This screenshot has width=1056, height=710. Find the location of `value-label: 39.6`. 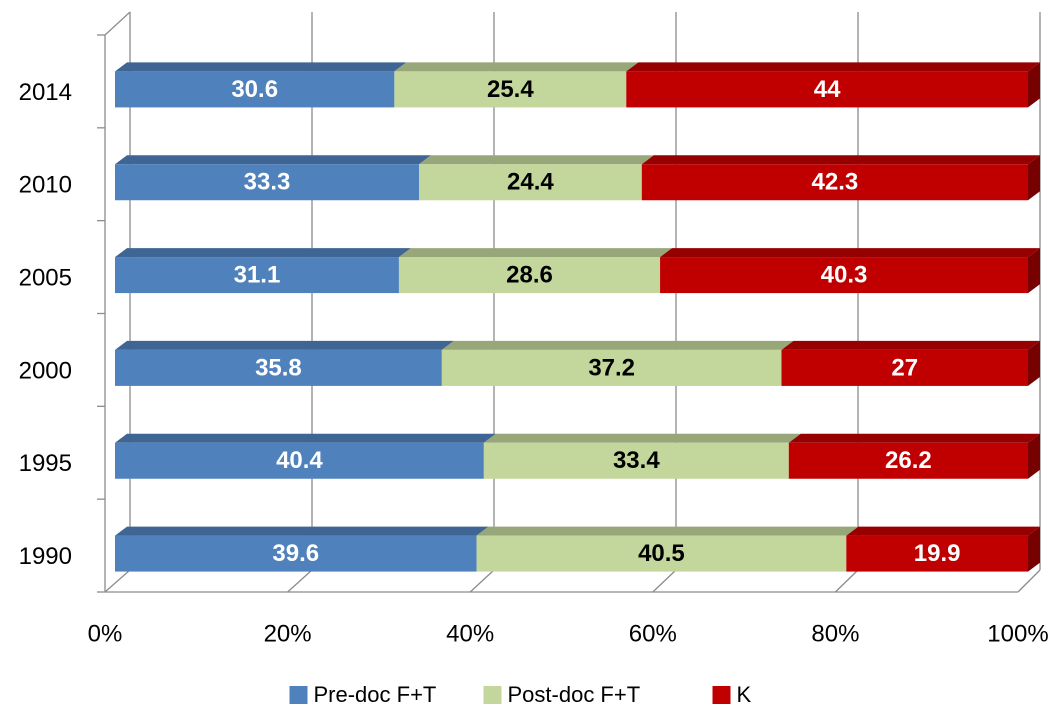

value-label: 39.6 is located at coordinates (295, 553).